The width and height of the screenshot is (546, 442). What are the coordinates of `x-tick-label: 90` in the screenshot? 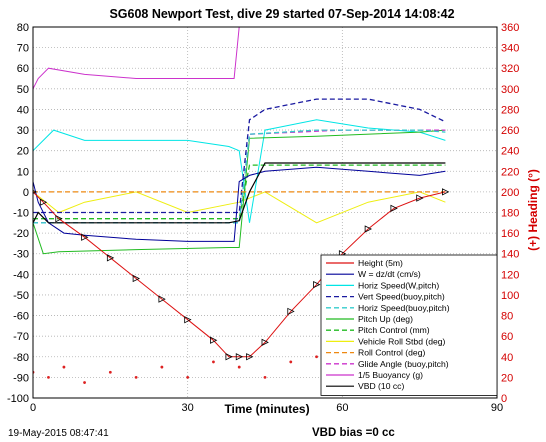 It's located at (497, 408).